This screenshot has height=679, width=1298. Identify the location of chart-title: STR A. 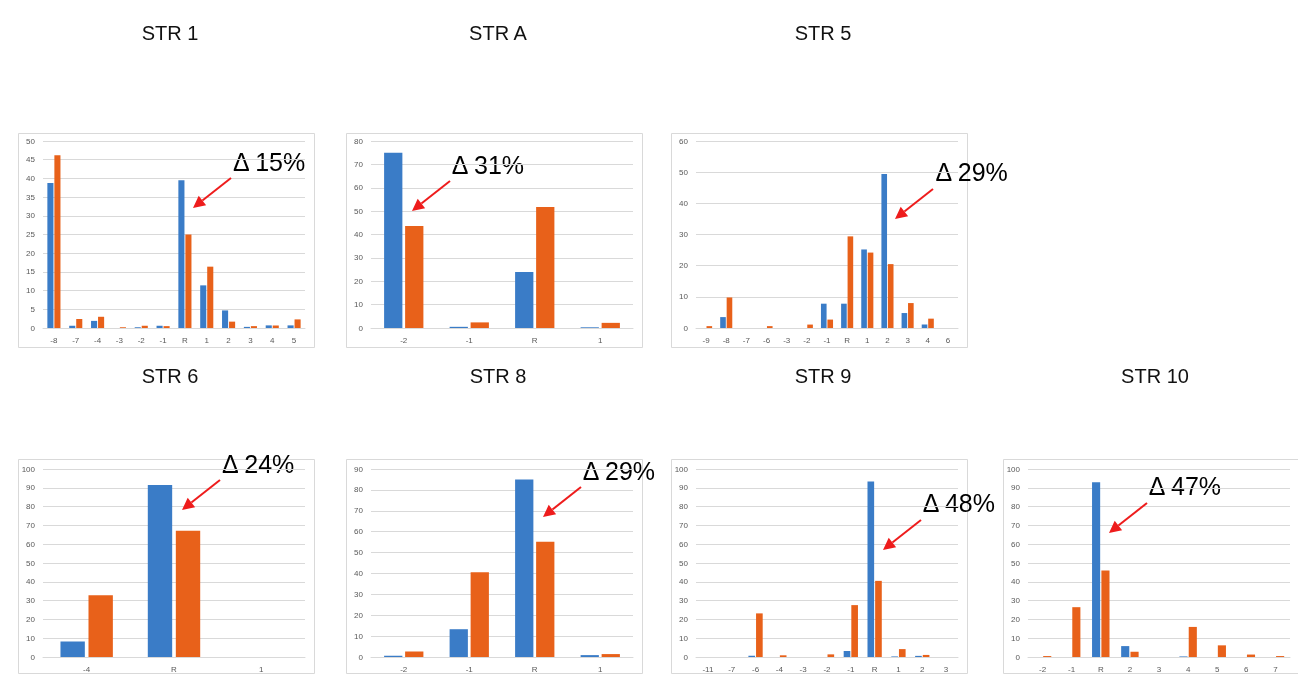
(498, 33).